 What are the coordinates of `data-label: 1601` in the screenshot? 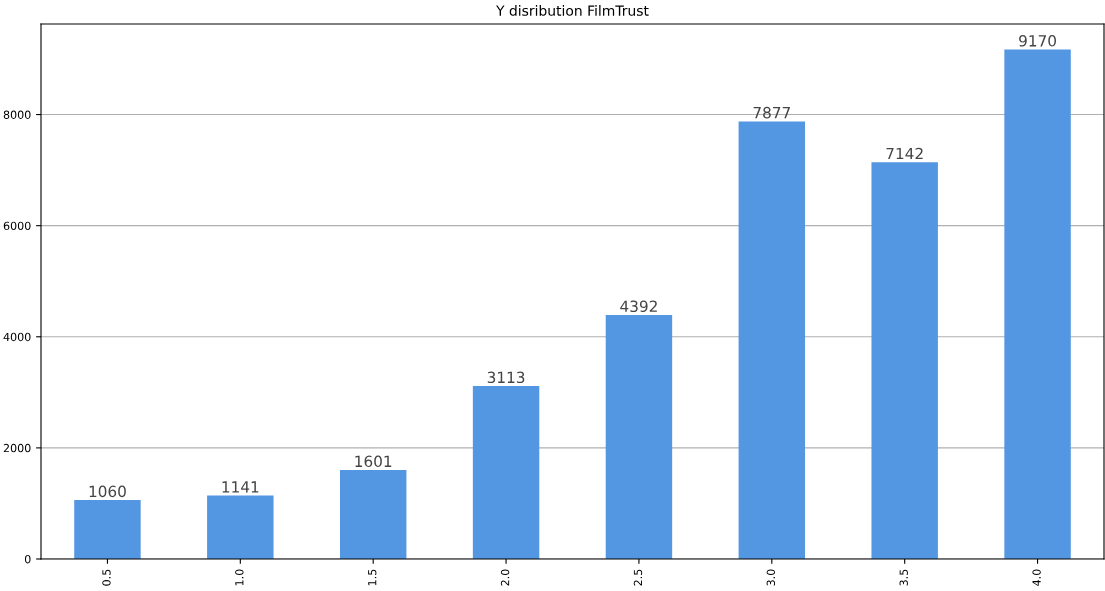 It's located at (373, 461).